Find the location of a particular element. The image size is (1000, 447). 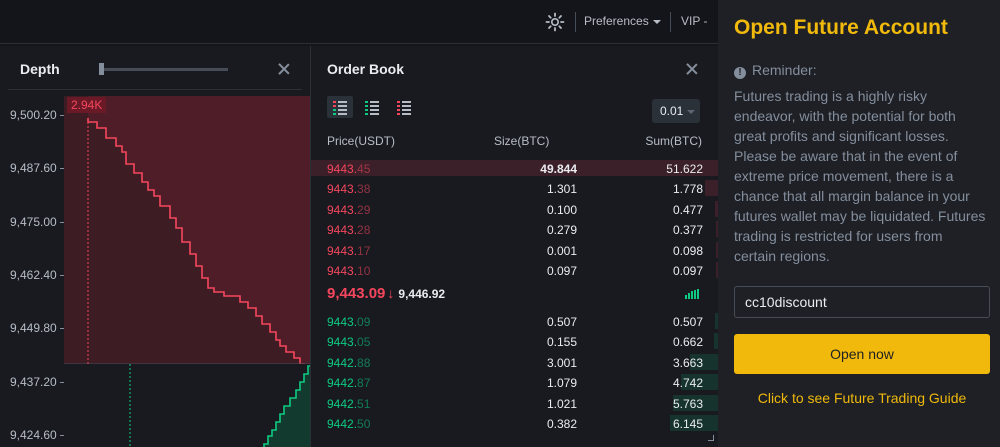

both-sides-view-icon is located at coordinates (340, 107).